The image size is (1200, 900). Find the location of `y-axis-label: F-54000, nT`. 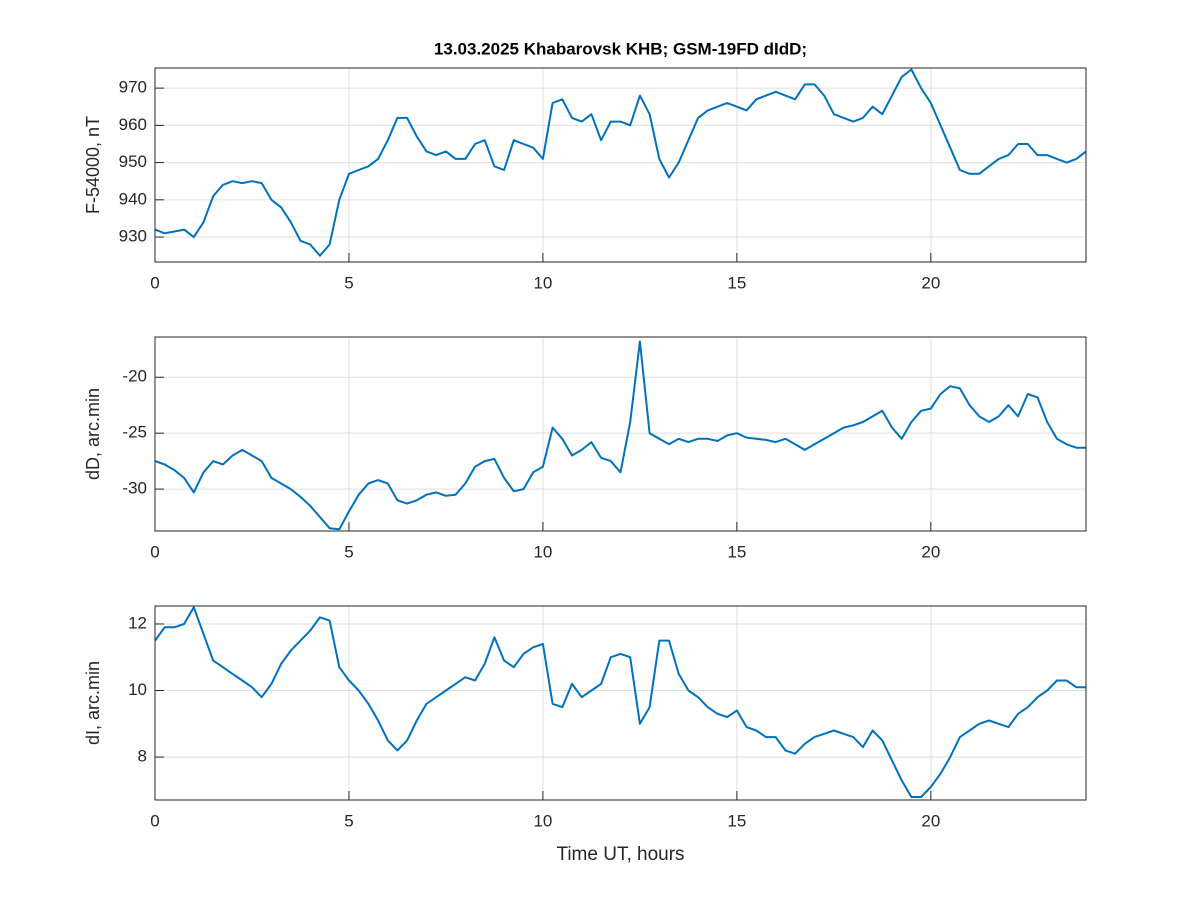

y-axis-label: F-54000, nT is located at coordinates (93, 165).